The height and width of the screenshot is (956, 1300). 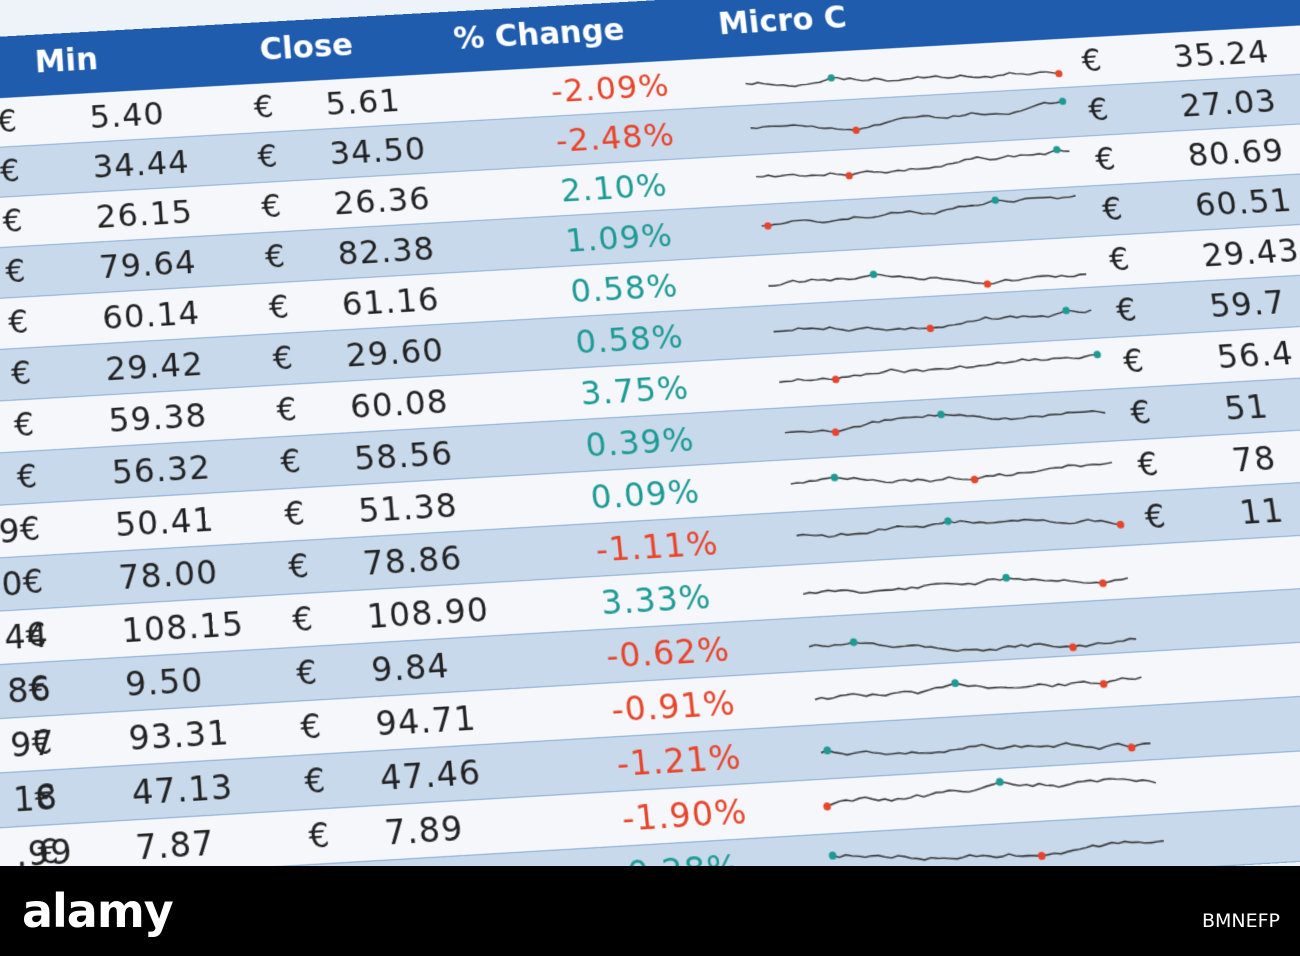 I want to click on min-value: 47.13, so click(x=183, y=790).